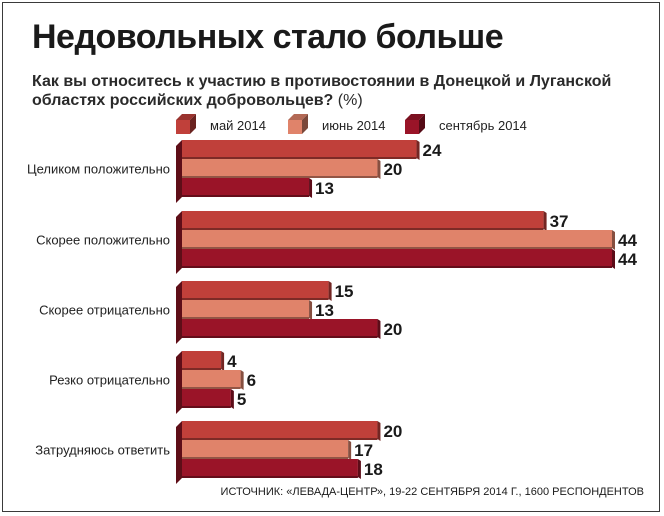  What do you see at coordinates (232, 361) in the screenshot?
I see `data-label-4-1: 4` at bounding box center [232, 361].